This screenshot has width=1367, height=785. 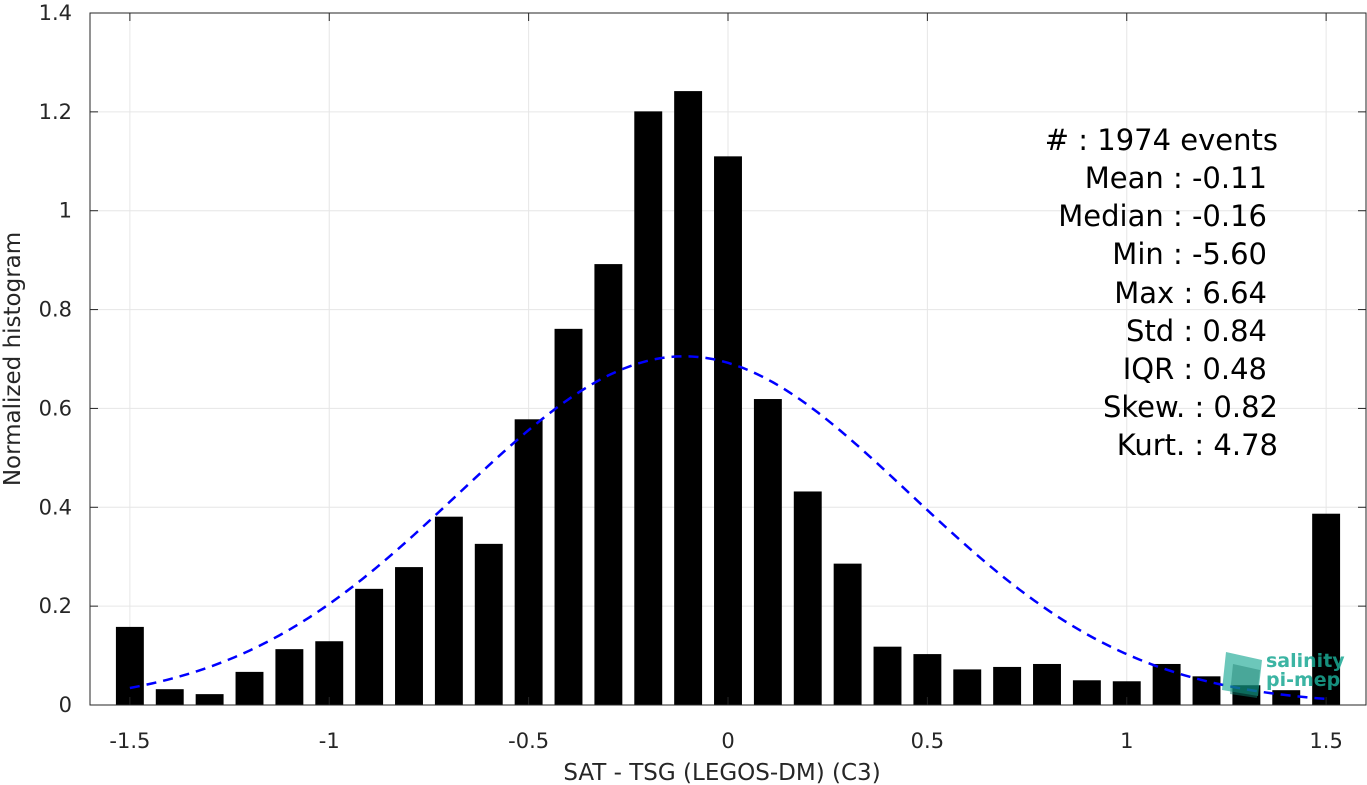 What do you see at coordinates (1325, 741) in the screenshot?
I see `x-tick-label: 1.5` at bounding box center [1325, 741].